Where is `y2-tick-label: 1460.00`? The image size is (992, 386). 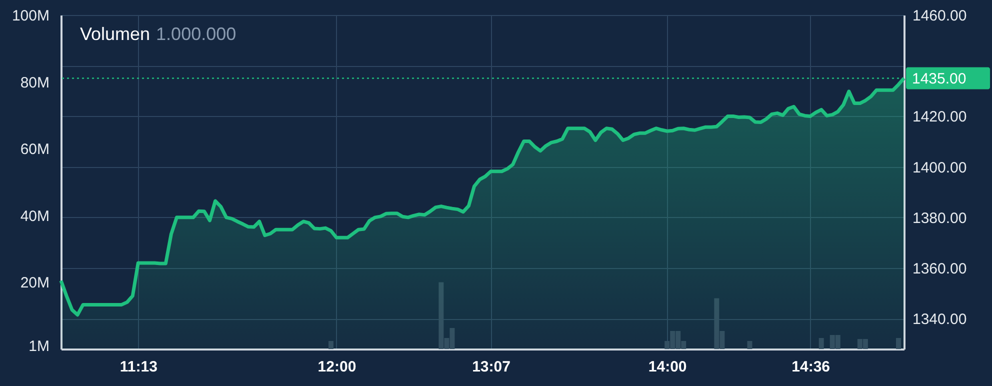 y2-tick-label: 1460.00 is located at coordinates (939, 16).